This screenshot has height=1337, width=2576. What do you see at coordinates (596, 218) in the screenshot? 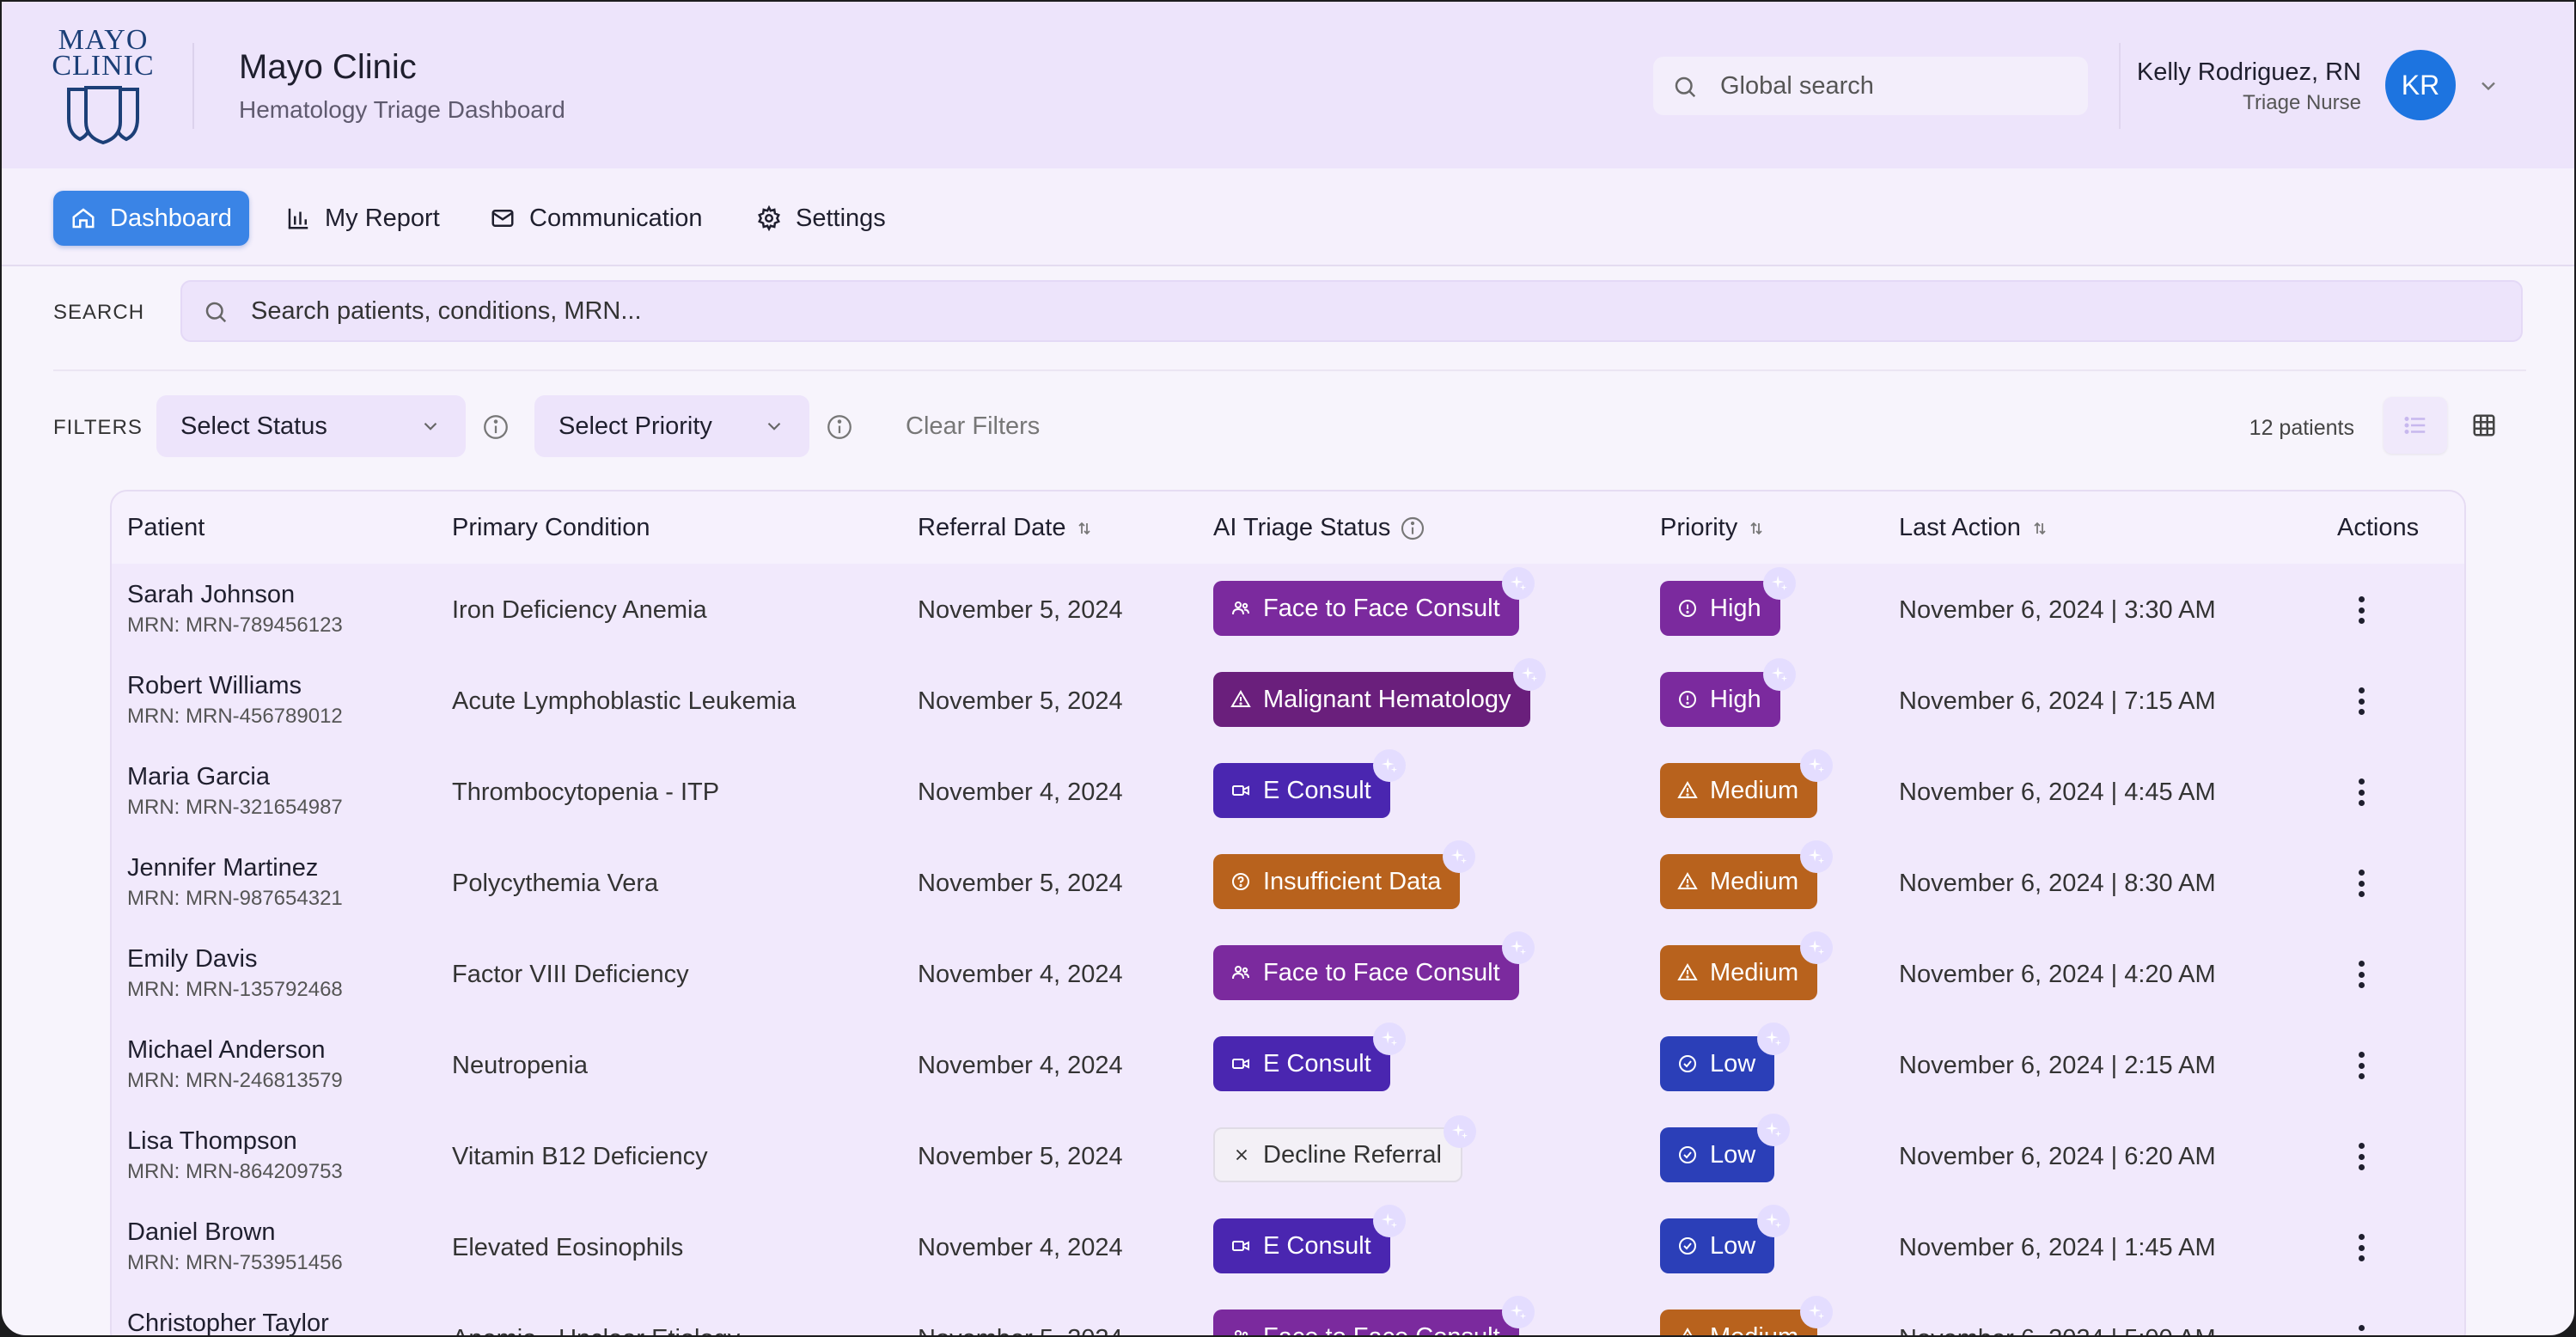
I see `nav-communication: Communication` at bounding box center [596, 218].